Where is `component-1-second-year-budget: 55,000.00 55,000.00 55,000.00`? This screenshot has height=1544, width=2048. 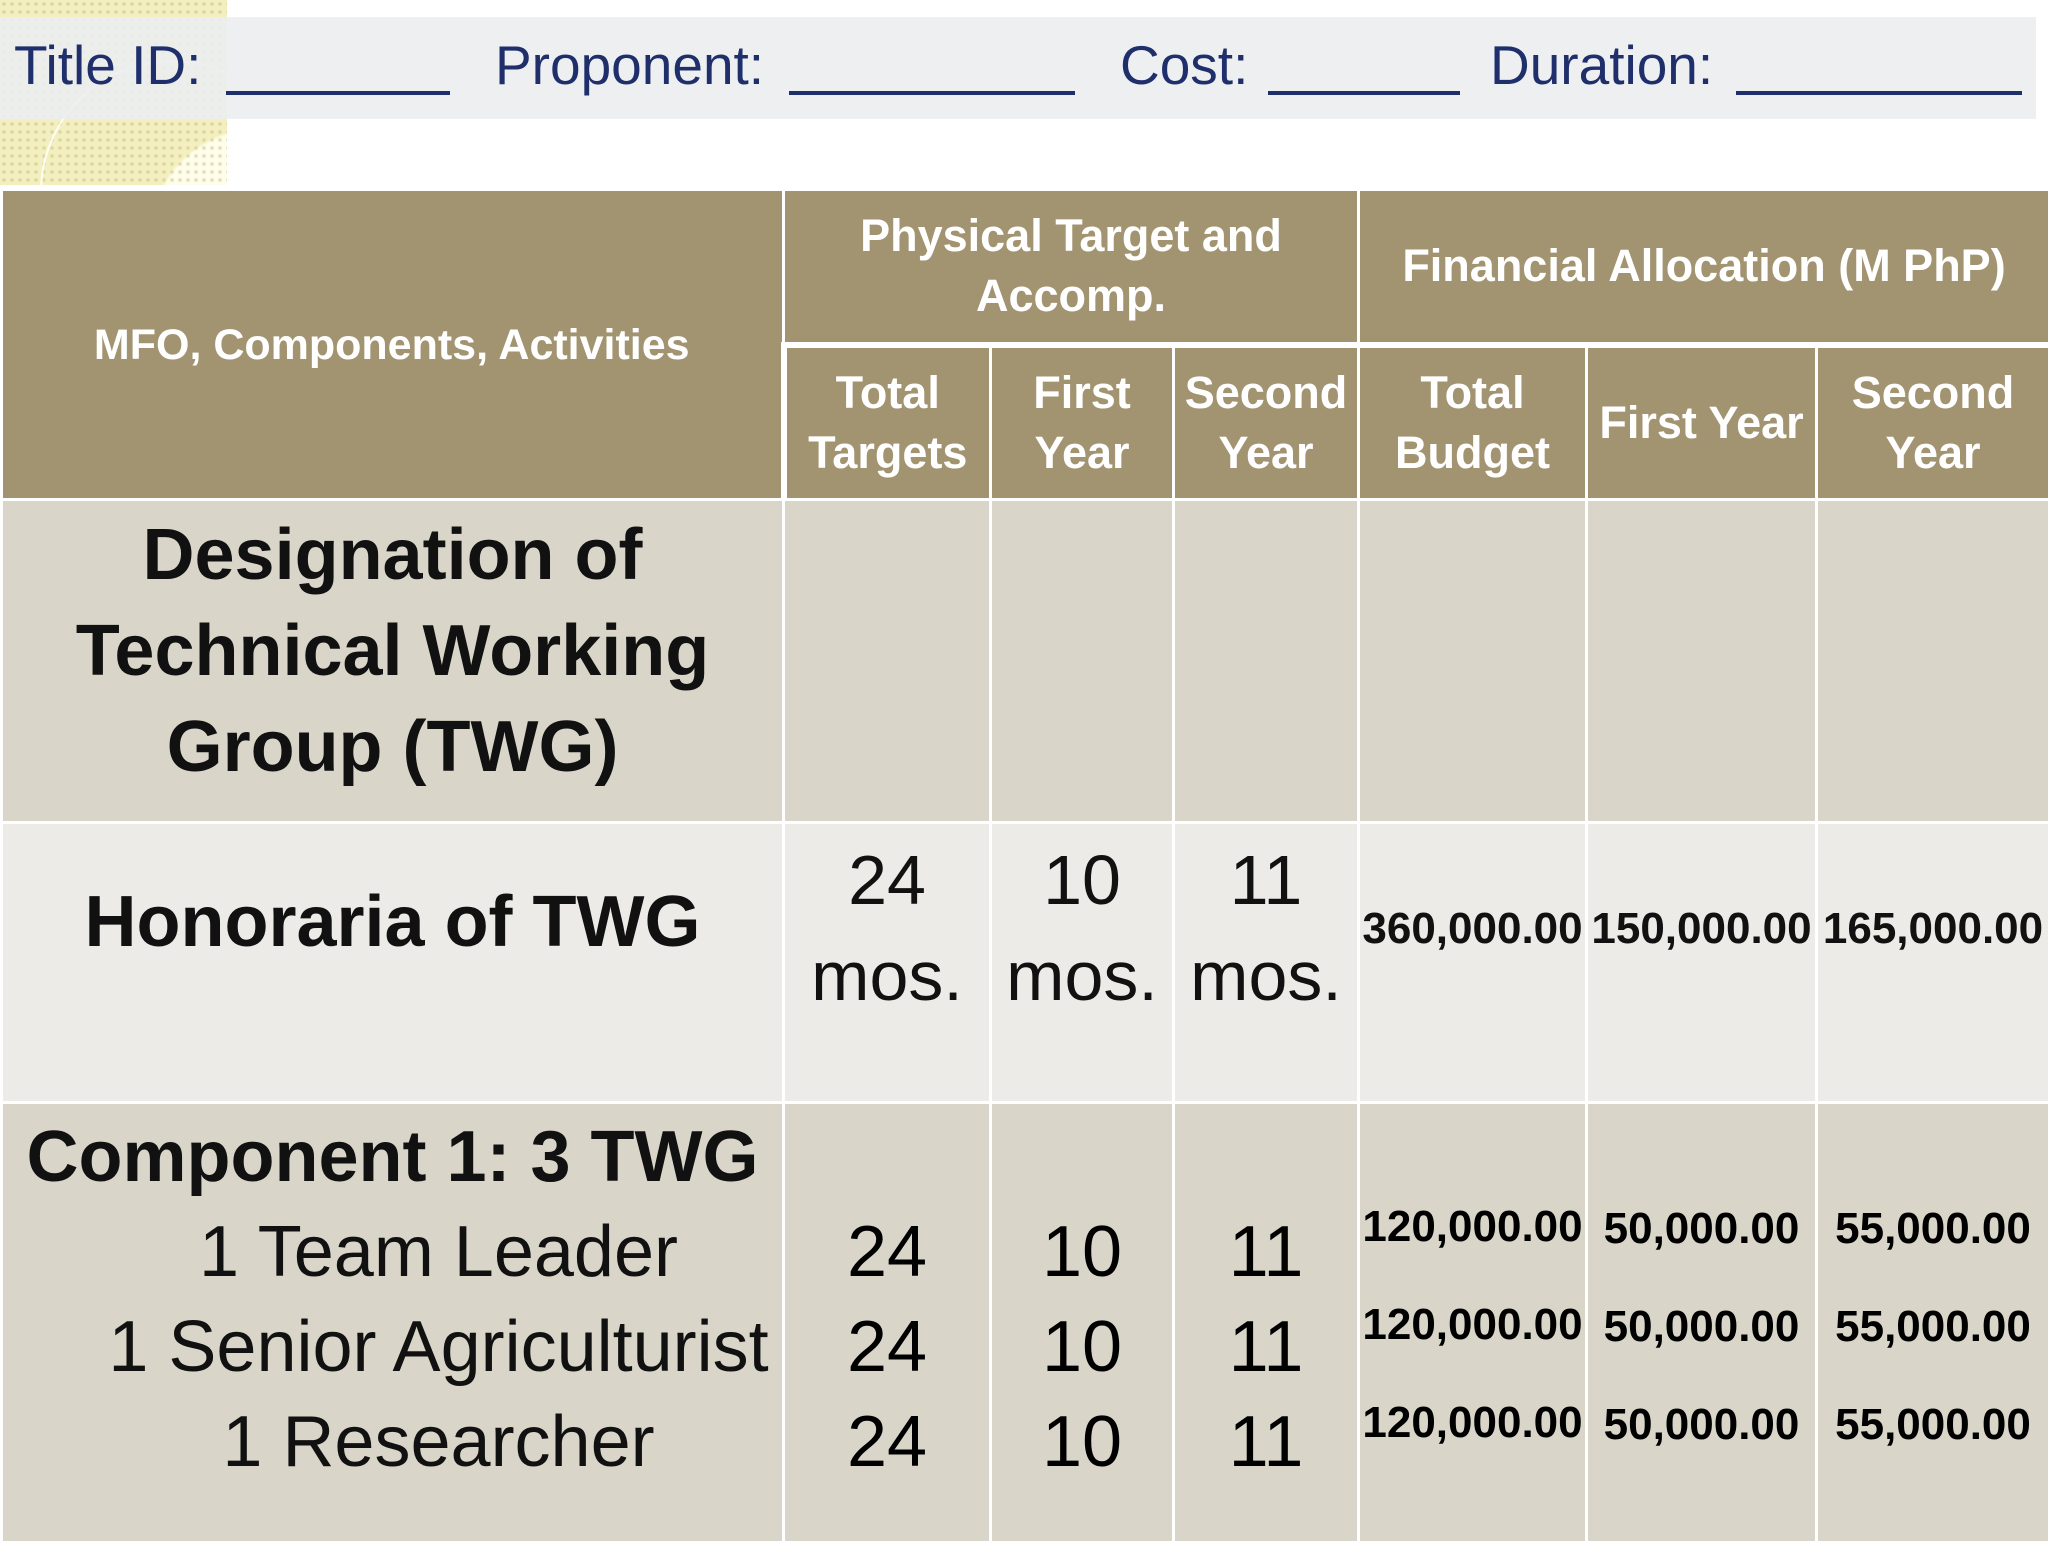
component-1-second-year-budget: 55,000.00 55,000.00 55,000.00 is located at coordinates (1932, 1323).